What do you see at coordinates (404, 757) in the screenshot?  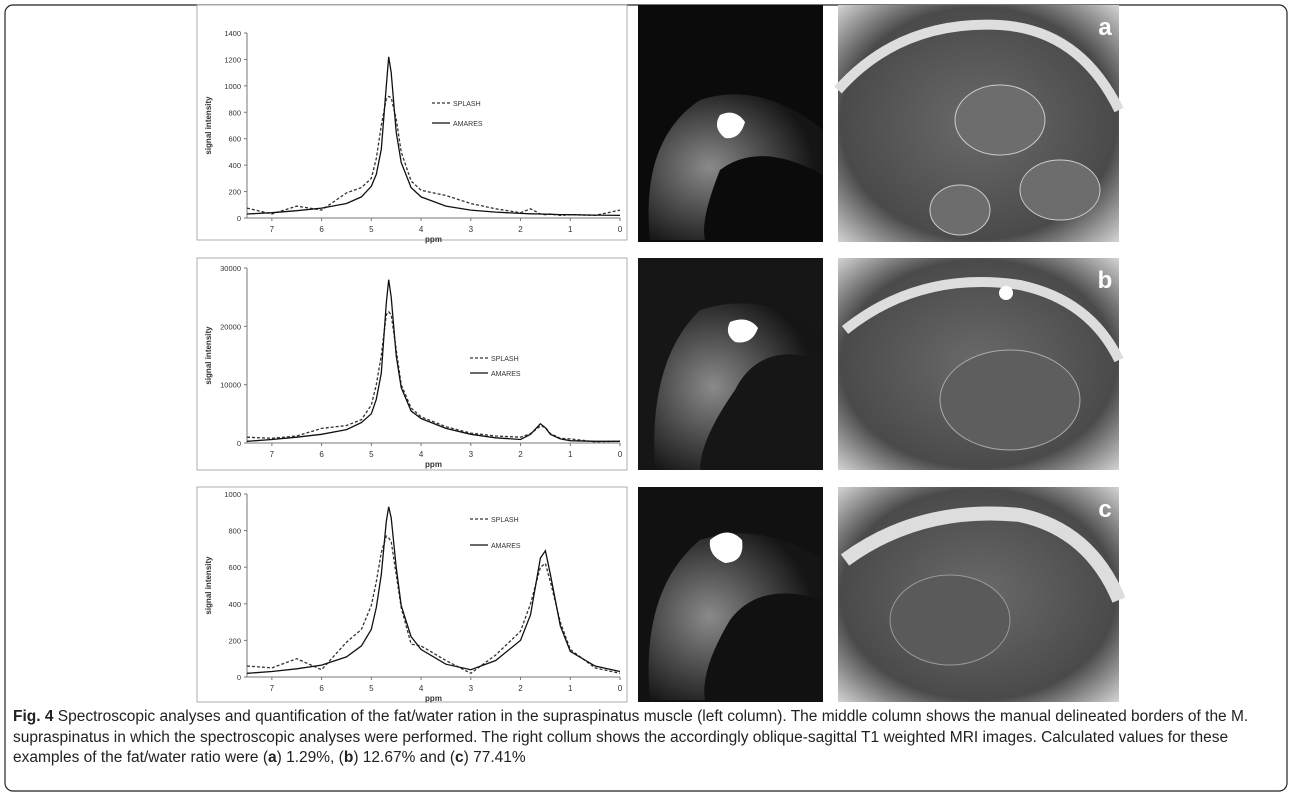 I see `caption-text: ) 12.67% and (` at bounding box center [404, 757].